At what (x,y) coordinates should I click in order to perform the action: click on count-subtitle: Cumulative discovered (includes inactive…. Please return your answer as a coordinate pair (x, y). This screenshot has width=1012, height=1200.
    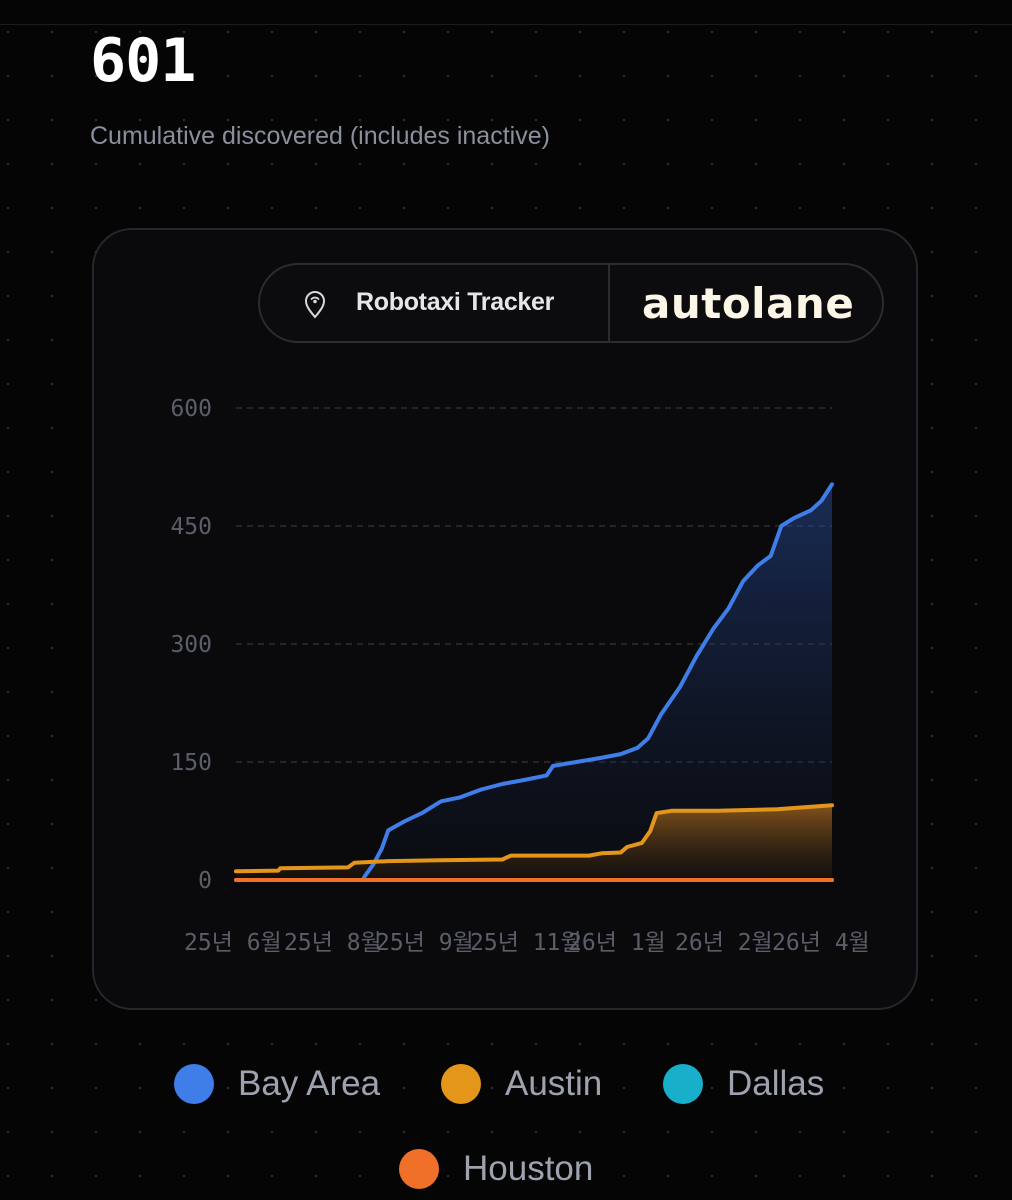
    Looking at the image, I should click on (320, 136).